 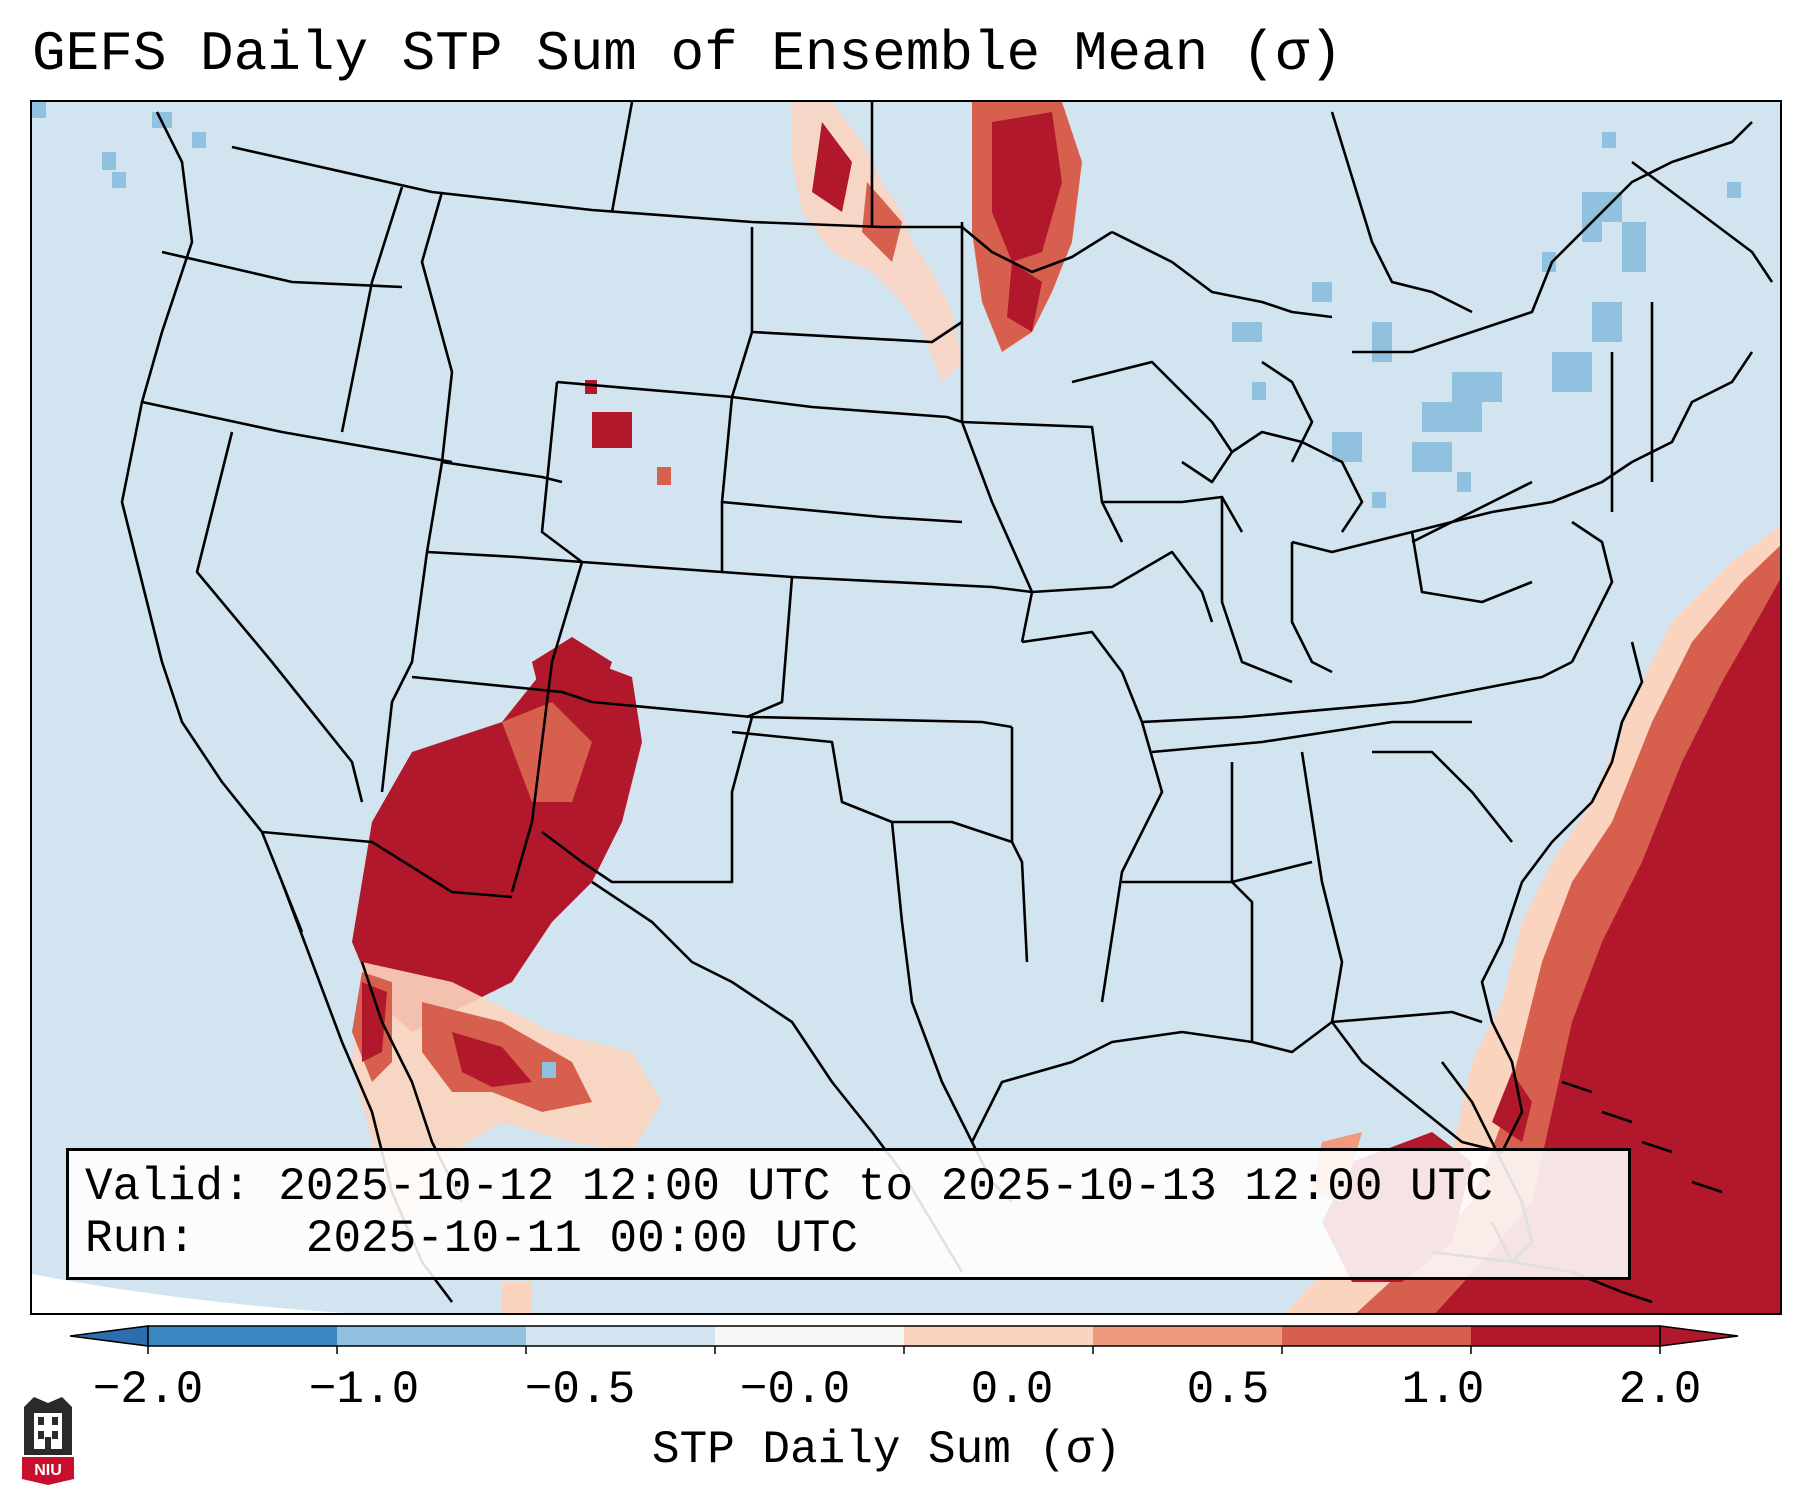 I want to click on colorbar-extend-low, so click(x=109, y=1336).